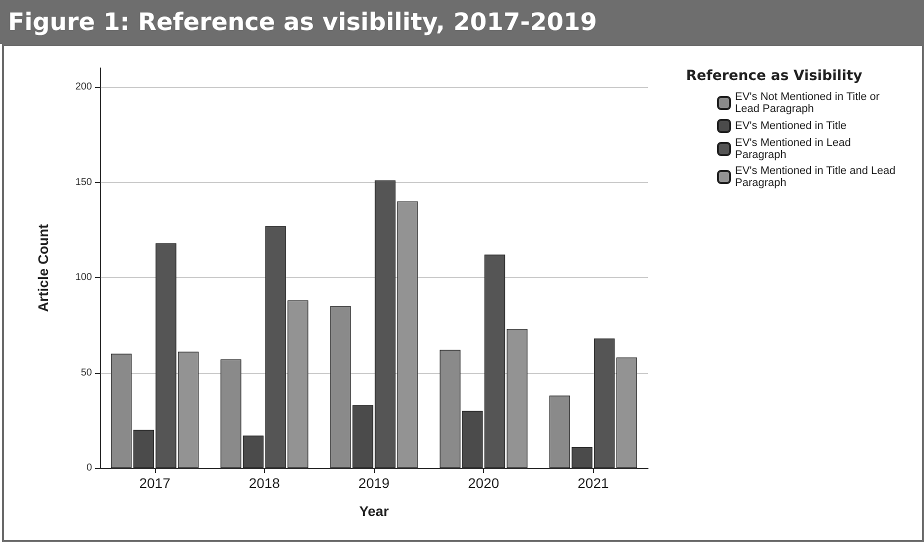  Describe the element at coordinates (484, 483) in the screenshot. I see `x-tick-label: 2020` at that location.